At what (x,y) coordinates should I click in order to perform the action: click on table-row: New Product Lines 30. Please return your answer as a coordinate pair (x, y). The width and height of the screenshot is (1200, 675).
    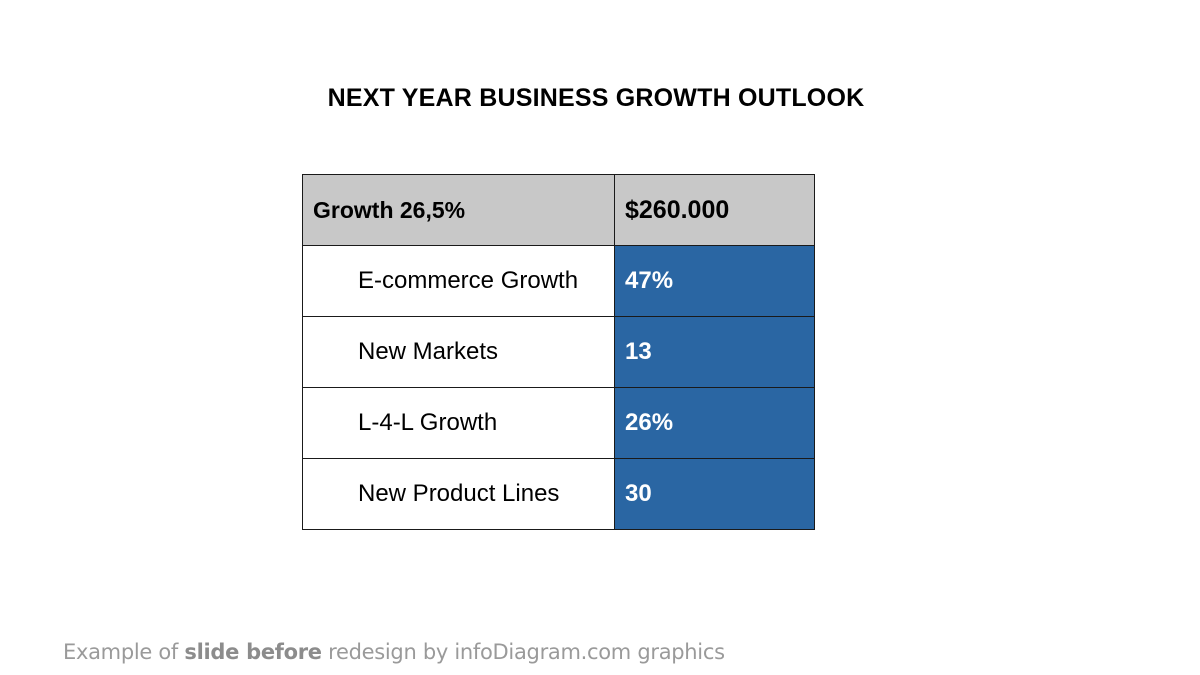
    Looking at the image, I should click on (558, 494).